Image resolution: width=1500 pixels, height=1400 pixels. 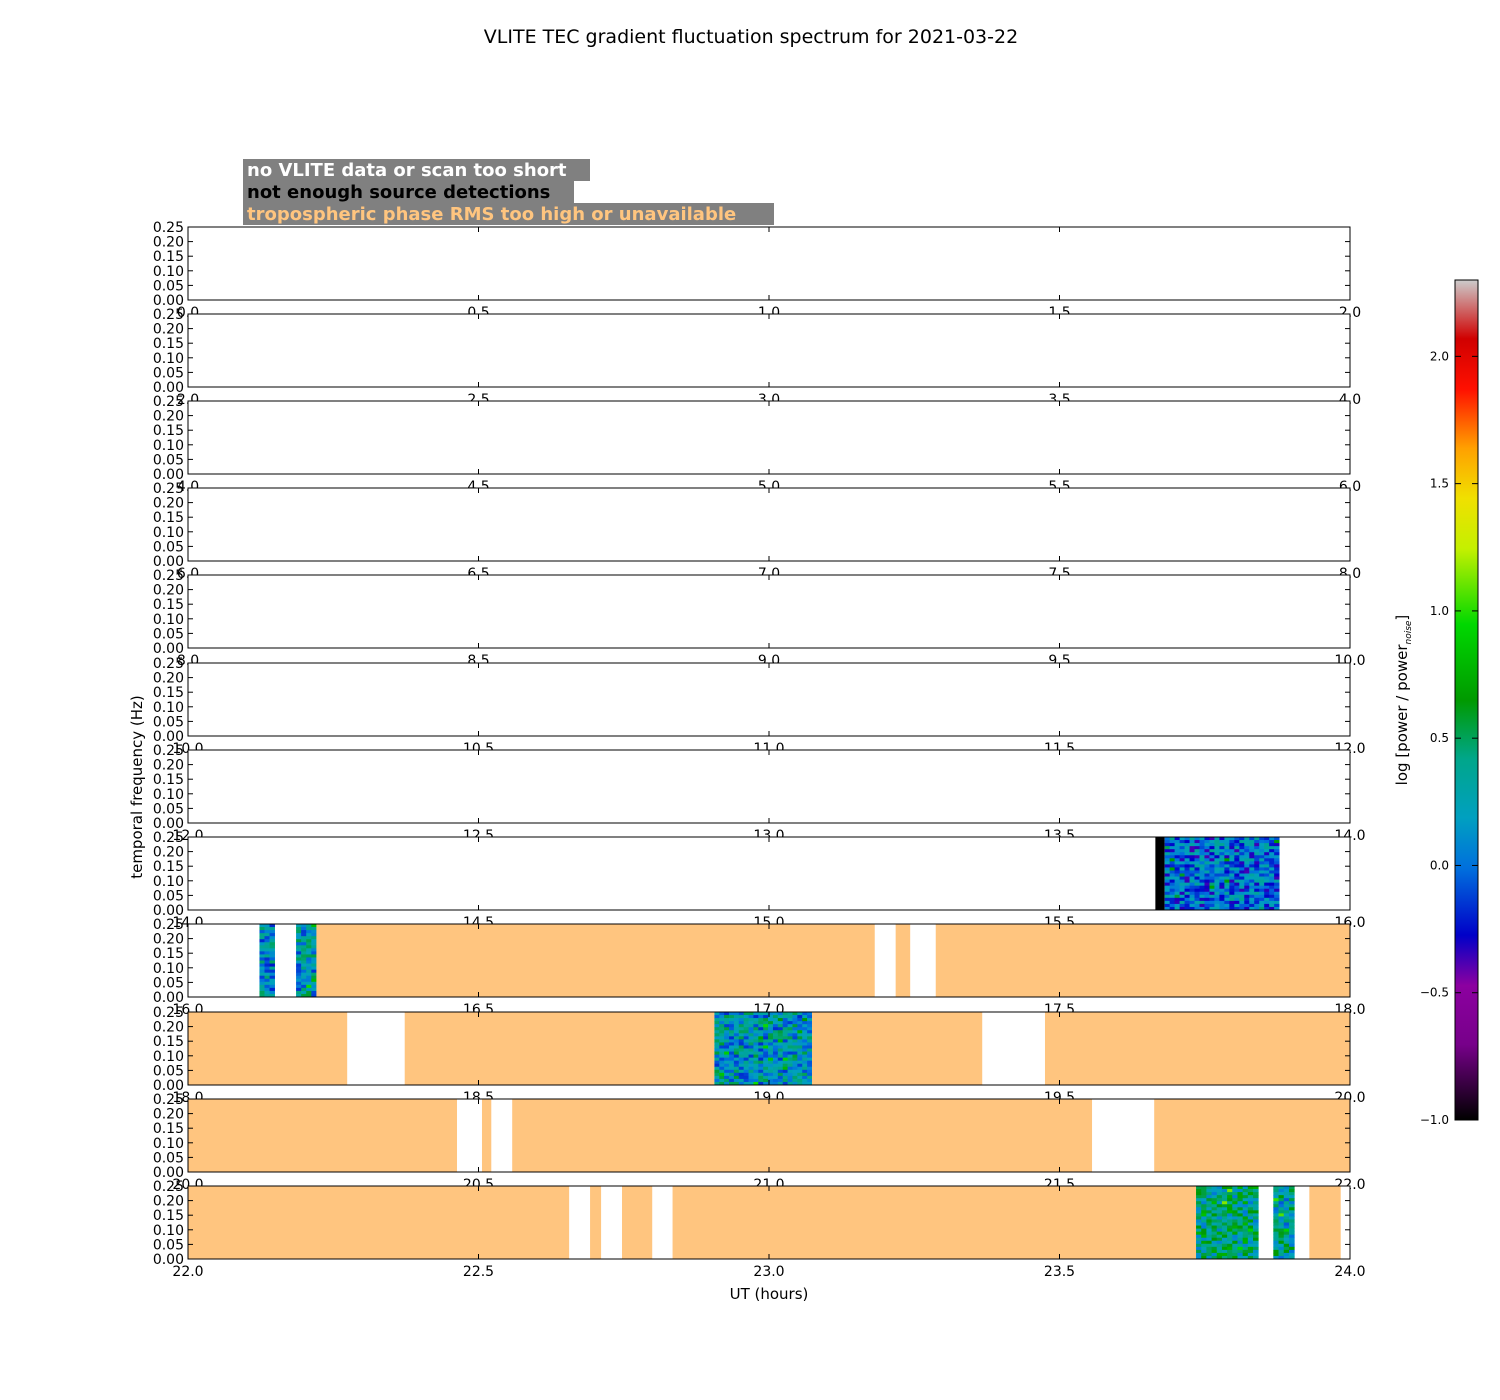 What do you see at coordinates (637, 1222) in the screenshot?
I see `troposphere-segment` at bounding box center [637, 1222].